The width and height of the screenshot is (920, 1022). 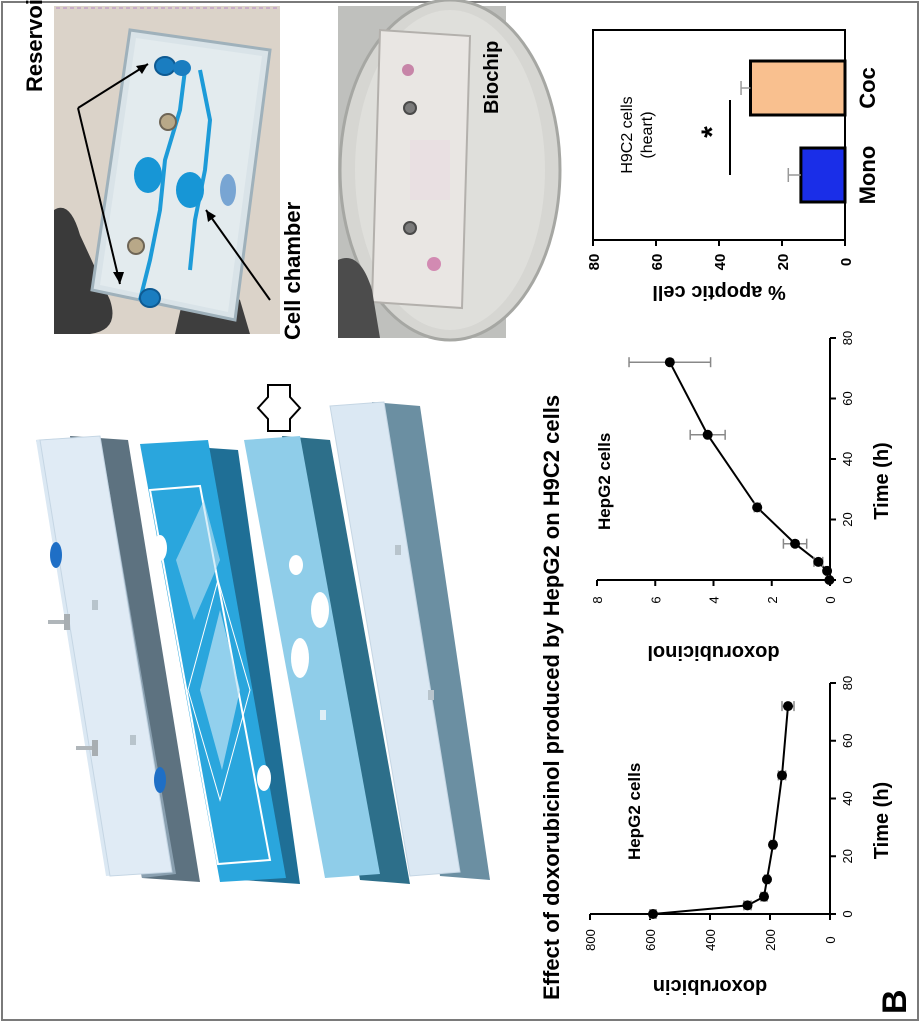 What do you see at coordinates (718, 292) in the screenshot?
I see `y-axis-label: % apoptic cell` at bounding box center [718, 292].